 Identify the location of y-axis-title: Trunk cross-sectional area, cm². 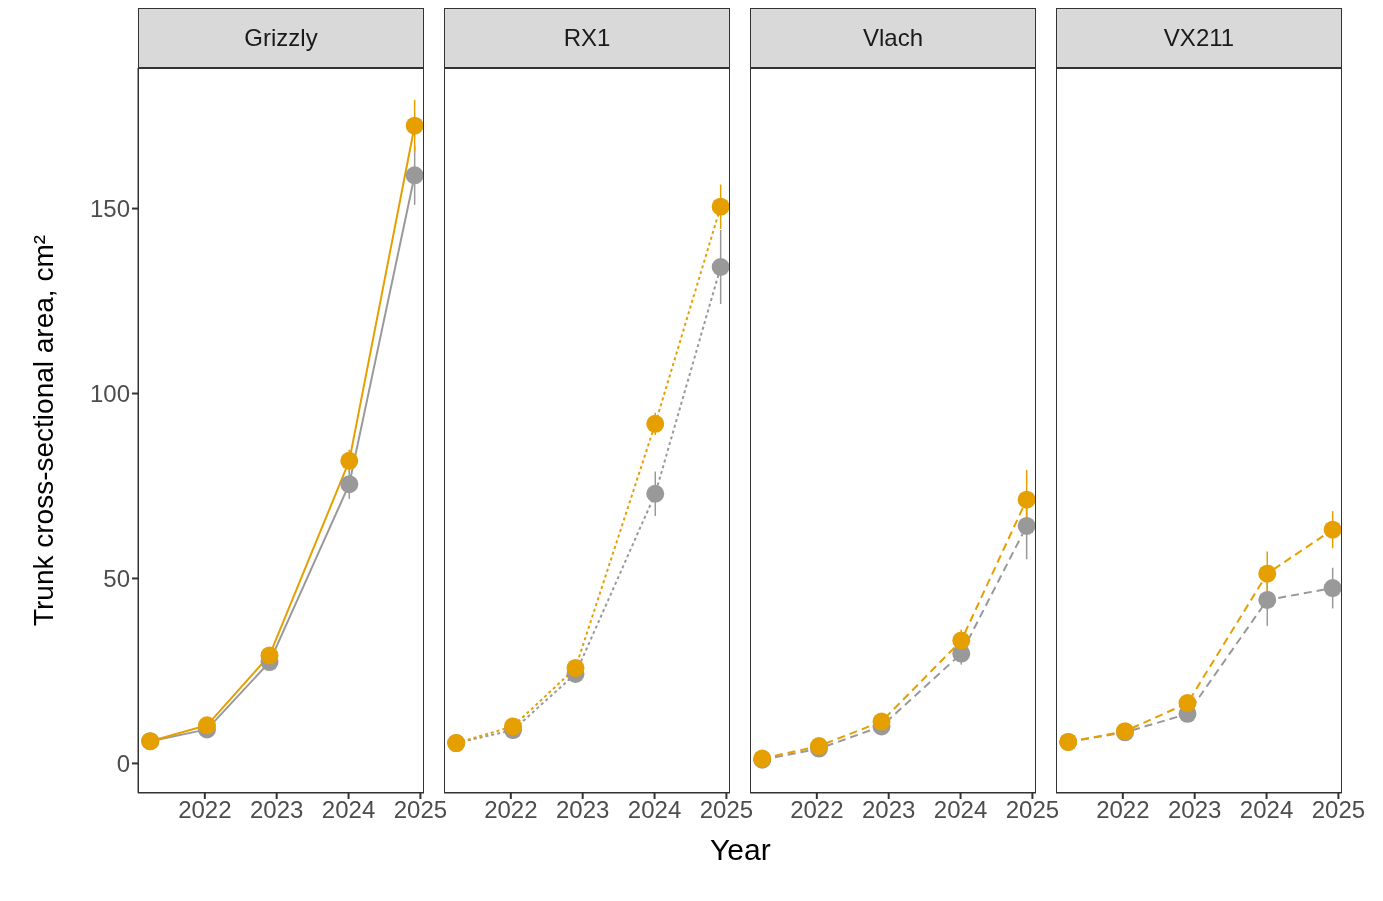
(43, 430).